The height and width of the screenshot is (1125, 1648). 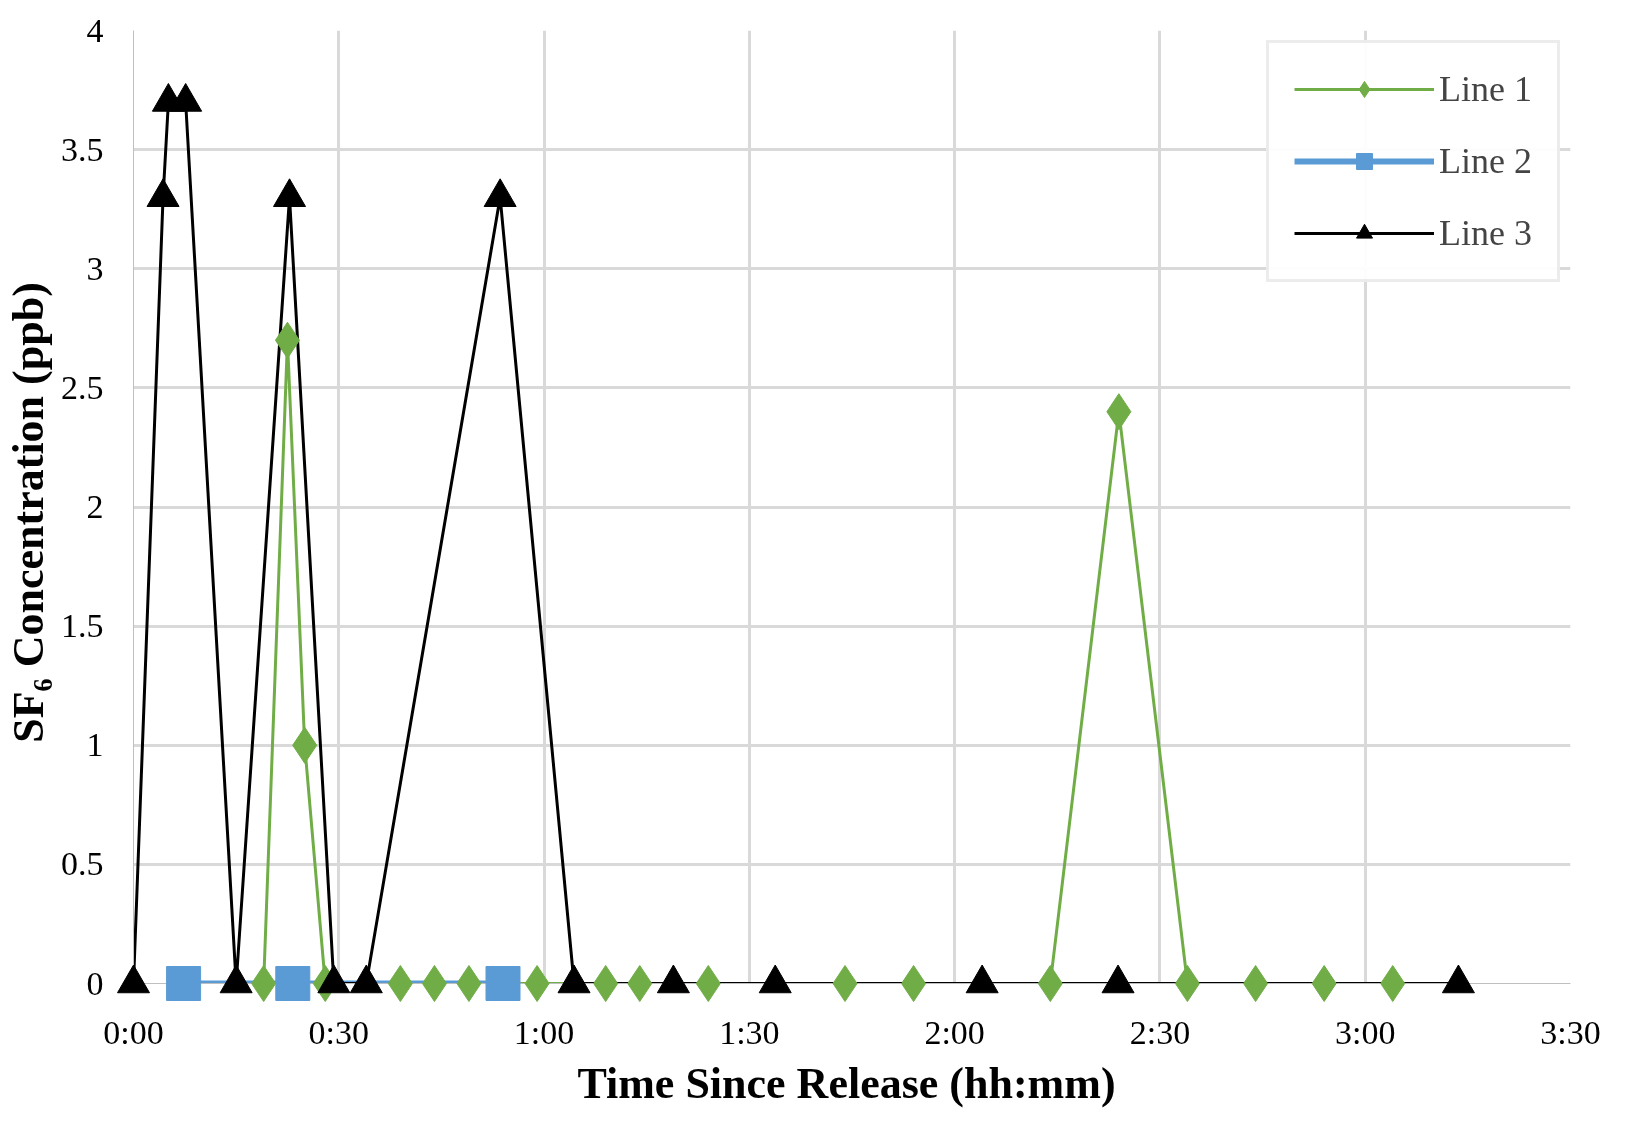 What do you see at coordinates (954, 1032) in the screenshot?
I see `x-tick-label: 2:00` at bounding box center [954, 1032].